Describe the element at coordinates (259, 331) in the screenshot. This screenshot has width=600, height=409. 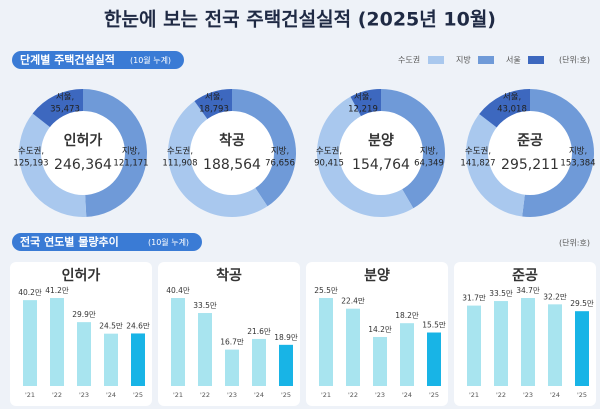
I see `bar-label: 21.6만` at that location.